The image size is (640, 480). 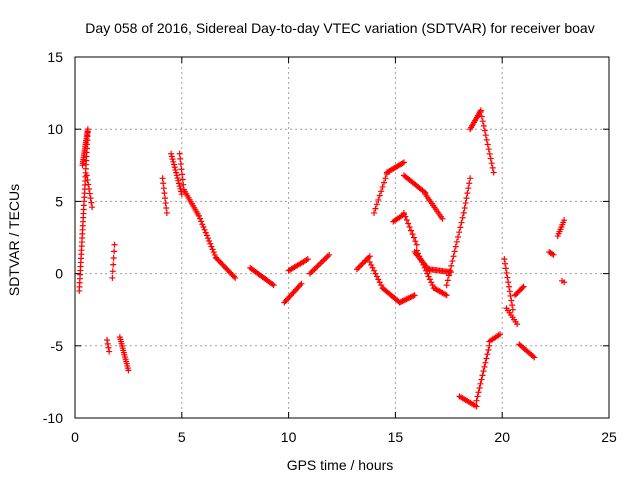 I want to click on y-tick-label: -10, so click(x=53, y=418).